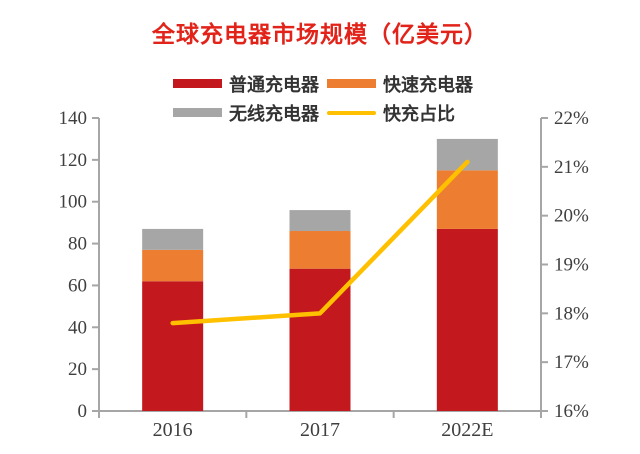  Describe the element at coordinates (351, 83) in the screenshot. I see `legend-swatch-fast-charger-color-icon` at that location.